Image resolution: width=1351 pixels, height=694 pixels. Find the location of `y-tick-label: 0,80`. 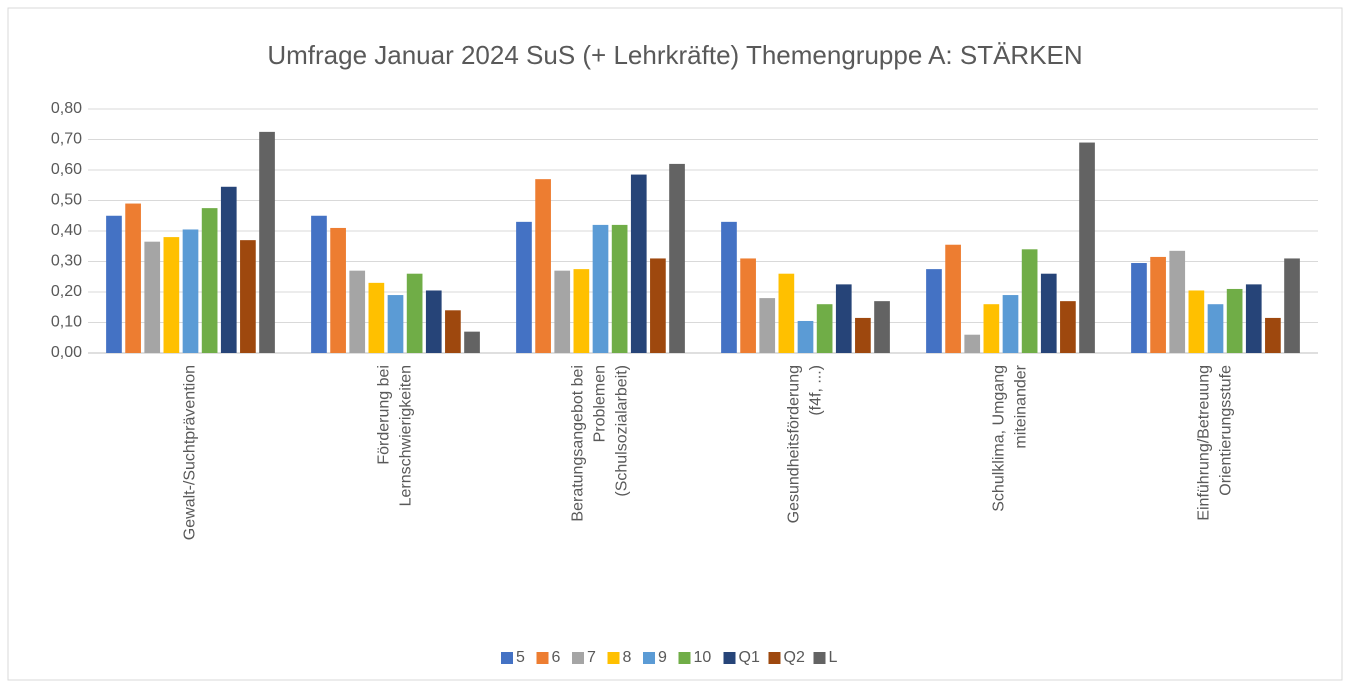

y-tick-label: 0,80 is located at coordinates (66, 108).